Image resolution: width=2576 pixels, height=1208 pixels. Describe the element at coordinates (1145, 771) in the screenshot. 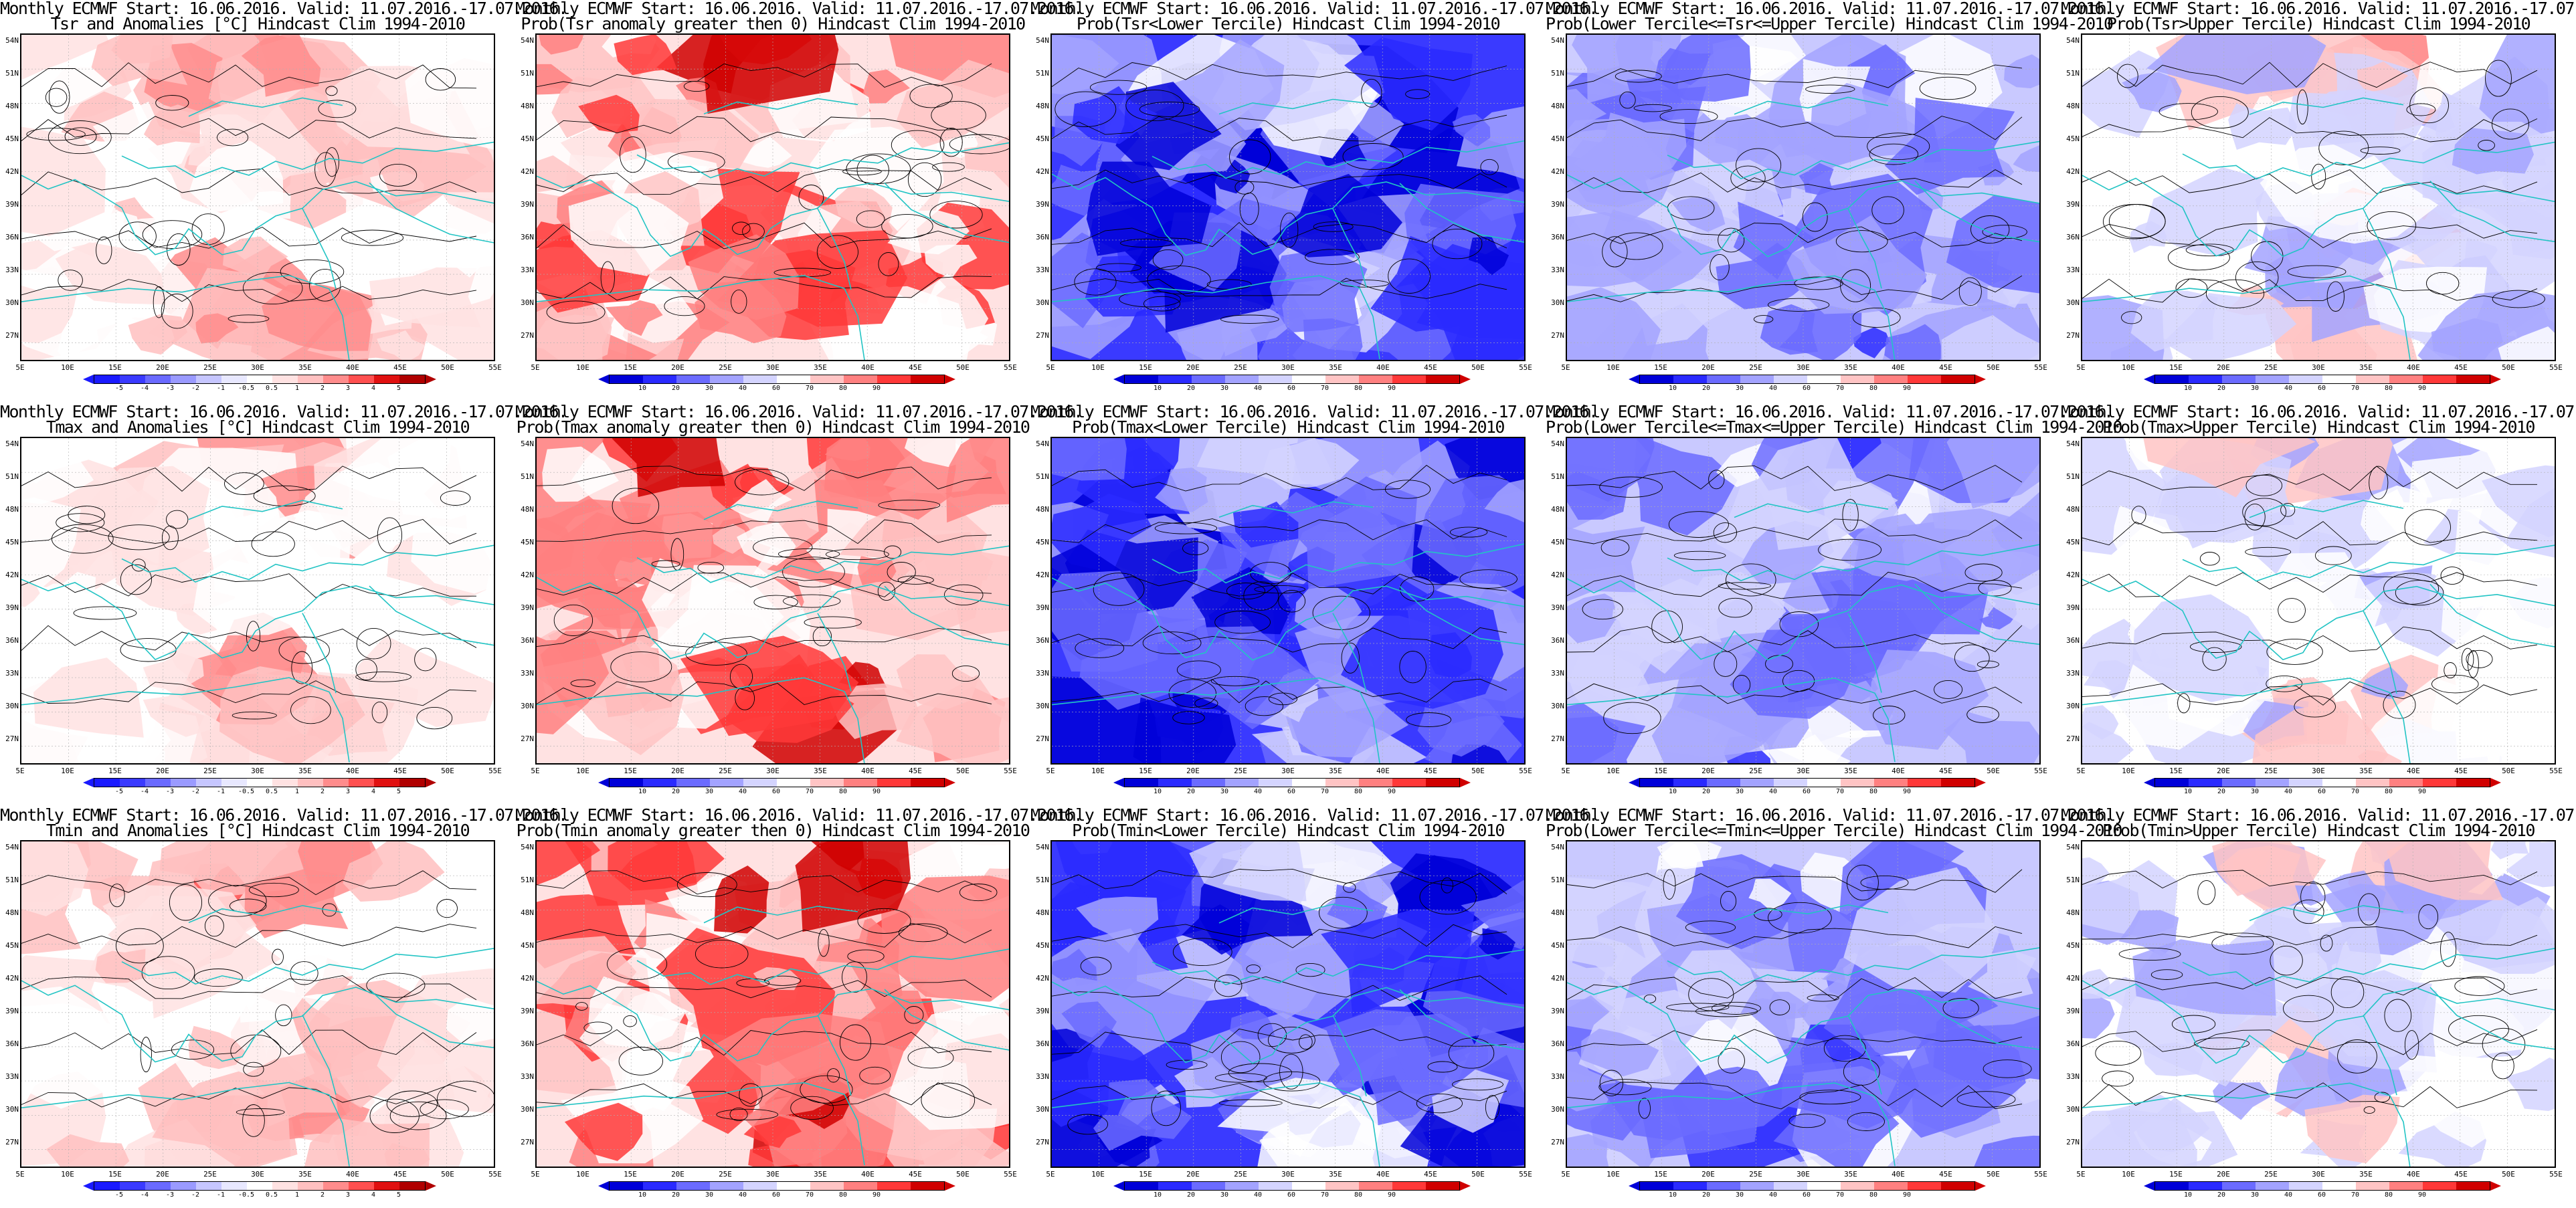

I see `longitude-label: 15E` at that location.